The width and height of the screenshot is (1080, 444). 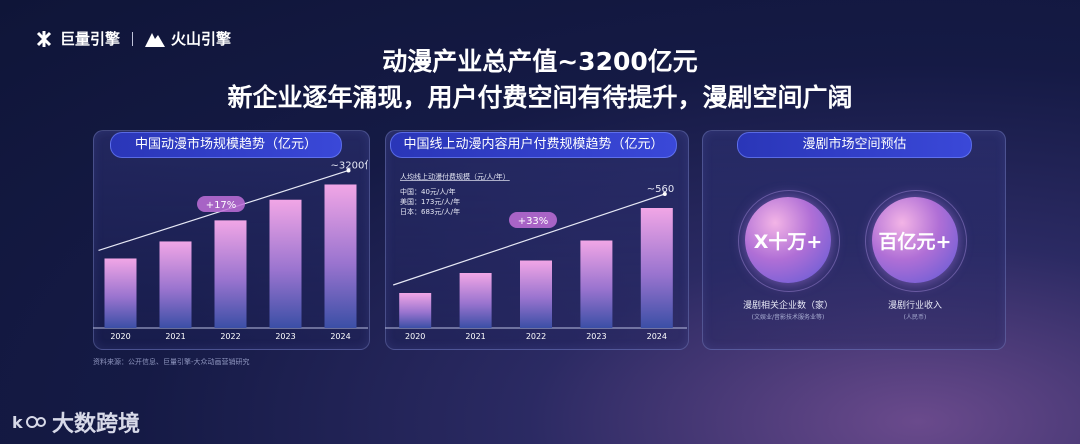 I want to click on animation-market-chart: 2020 2021 2022 2023 2024 ~3200亿 +17%, so click(x=231, y=249).